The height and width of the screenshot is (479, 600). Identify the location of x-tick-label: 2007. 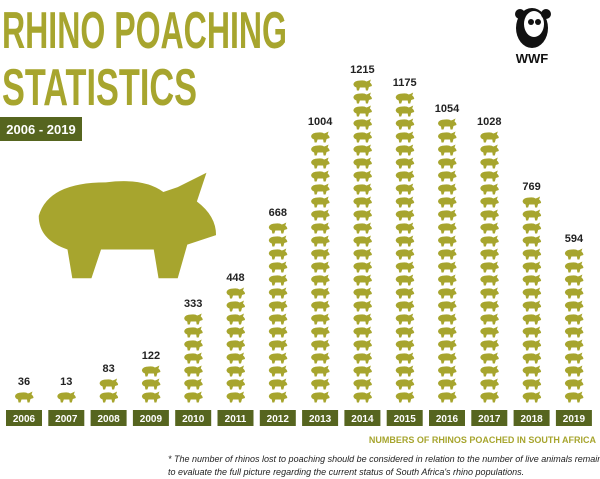
(66, 419).